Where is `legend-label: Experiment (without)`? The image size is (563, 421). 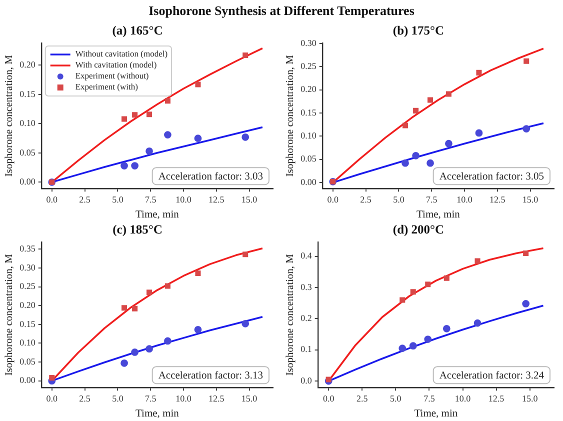 legend-label: Experiment (without) is located at coordinates (112, 75).